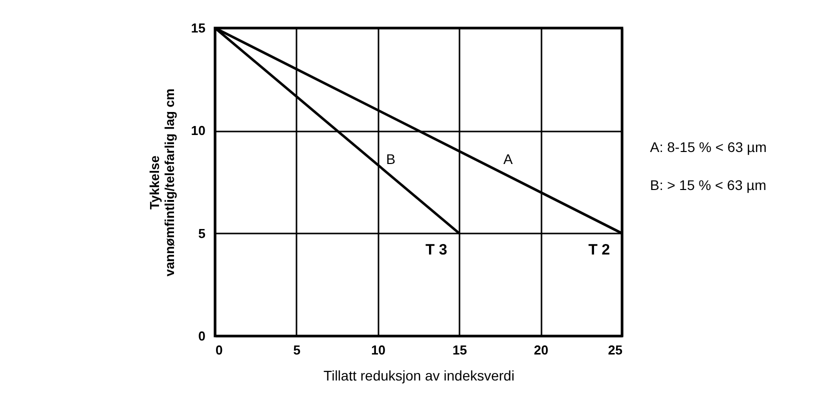 Image resolution: width=823 pixels, height=405 pixels. Describe the element at coordinates (437, 249) in the screenshot. I see `annotation: T 3` at that location.